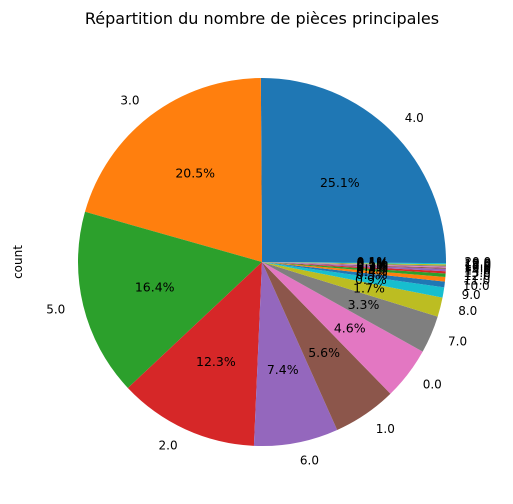 The width and height of the screenshot is (513, 504). What do you see at coordinates (432, 385) in the screenshot?
I see `slice-label-0.0: 0.0` at bounding box center [432, 385].